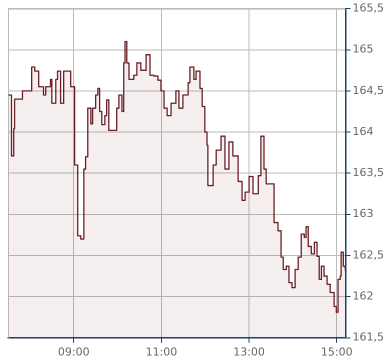 The height and width of the screenshot is (364, 390). Describe the element at coordinates (363, 49) in the screenshot. I see `y-tick-label: 165` at that location.